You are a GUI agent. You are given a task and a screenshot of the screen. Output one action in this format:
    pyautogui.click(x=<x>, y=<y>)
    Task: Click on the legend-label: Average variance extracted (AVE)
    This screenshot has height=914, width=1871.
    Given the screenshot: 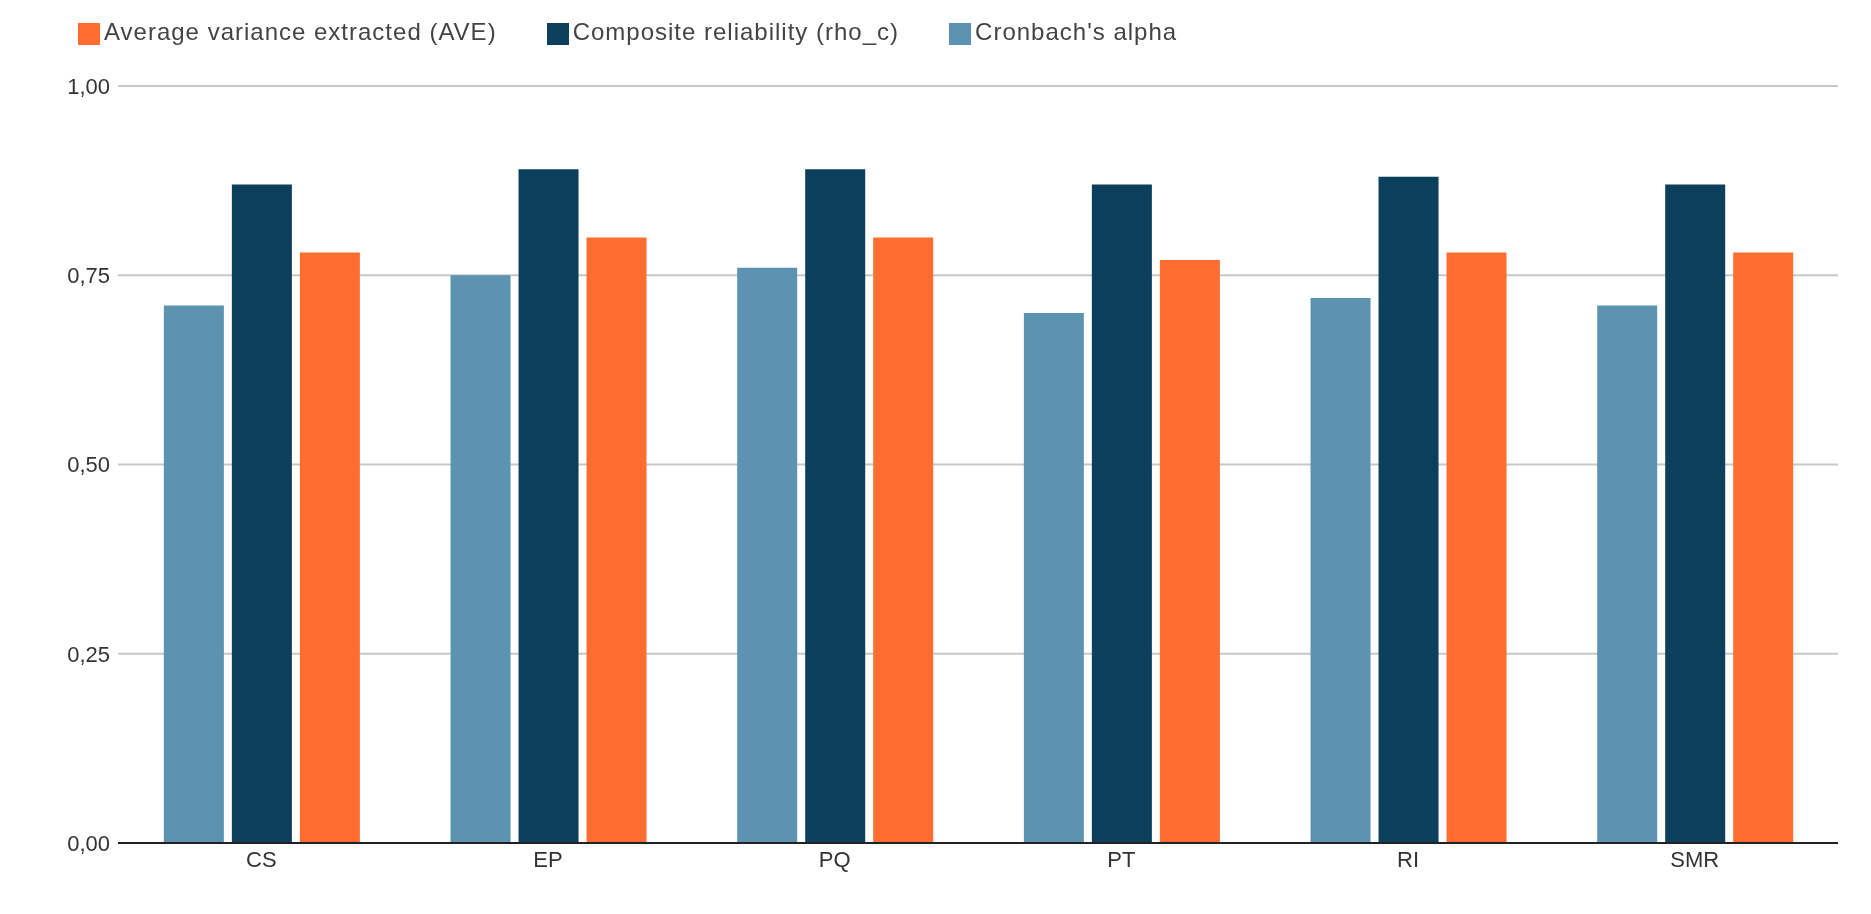 What is the action you would take?
    pyautogui.click(x=300, y=31)
    